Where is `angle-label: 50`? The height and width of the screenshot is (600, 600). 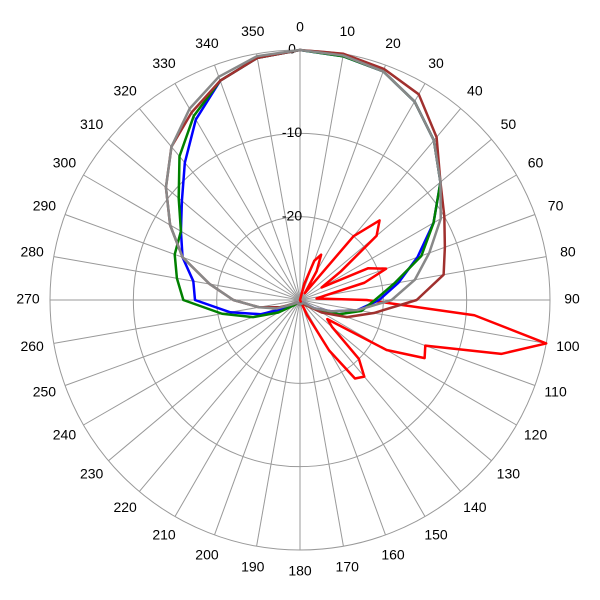 angle-label: 50 is located at coordinates (509, 124).